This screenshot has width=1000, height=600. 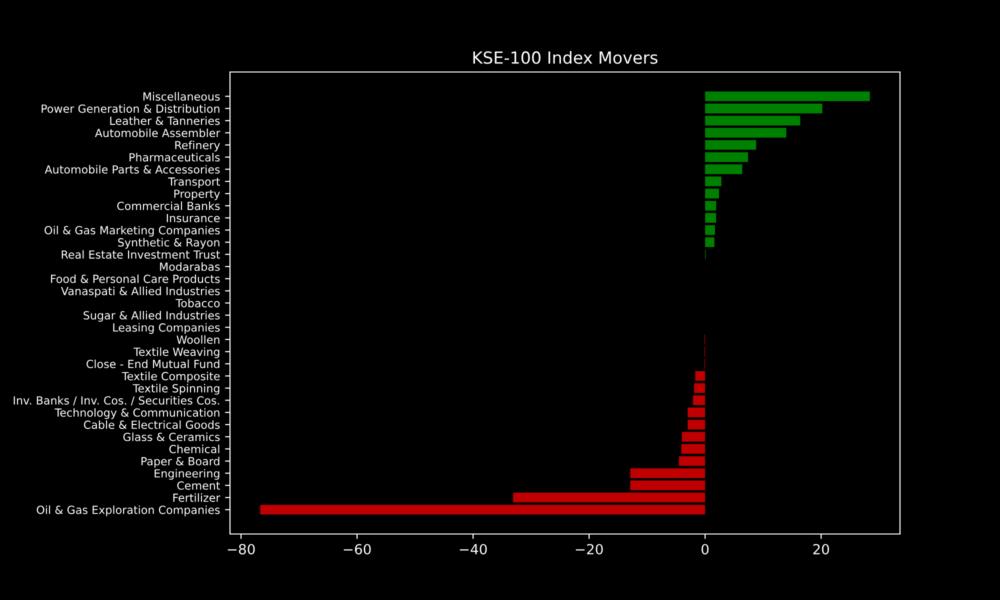 I want to click on y-tick-label: Refinery, so click(x=197, y=146).